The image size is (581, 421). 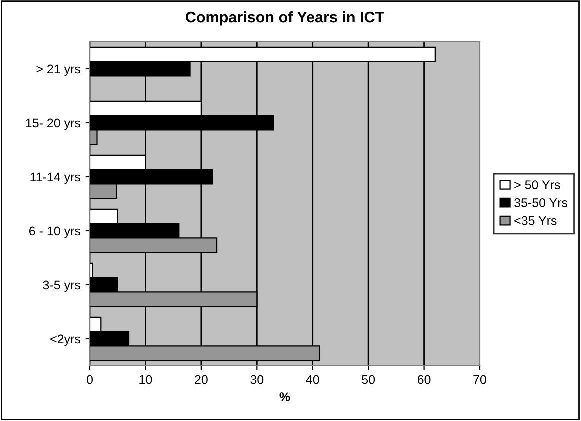 I want to click on x-tick-label: 60, so click(x=424, y=379).